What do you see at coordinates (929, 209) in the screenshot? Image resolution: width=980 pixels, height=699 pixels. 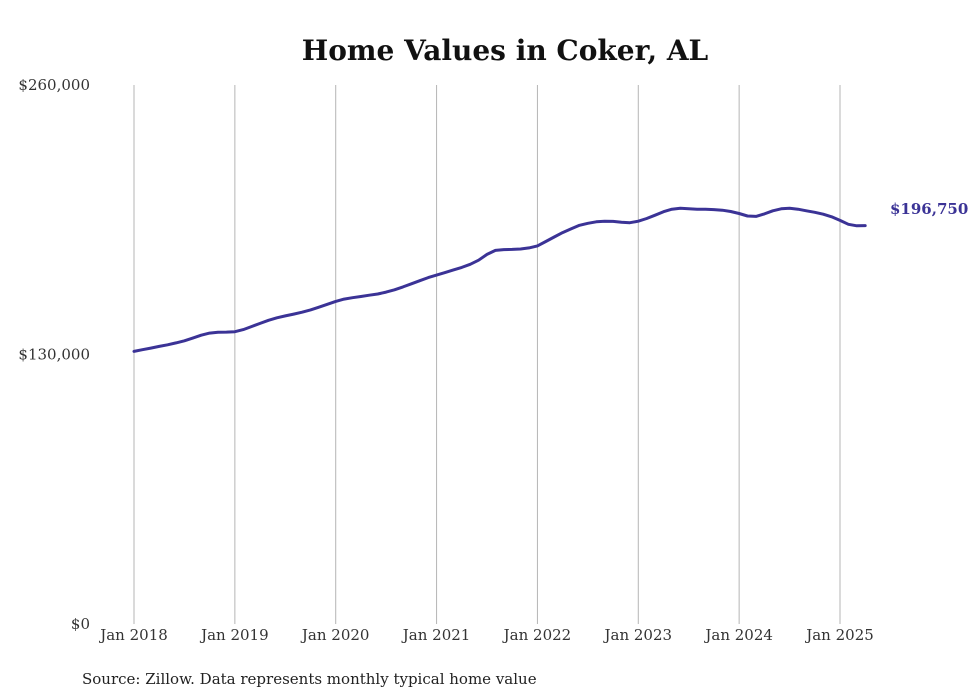 I see `last-value-label: $196,750` at bounding box center [929, 209].